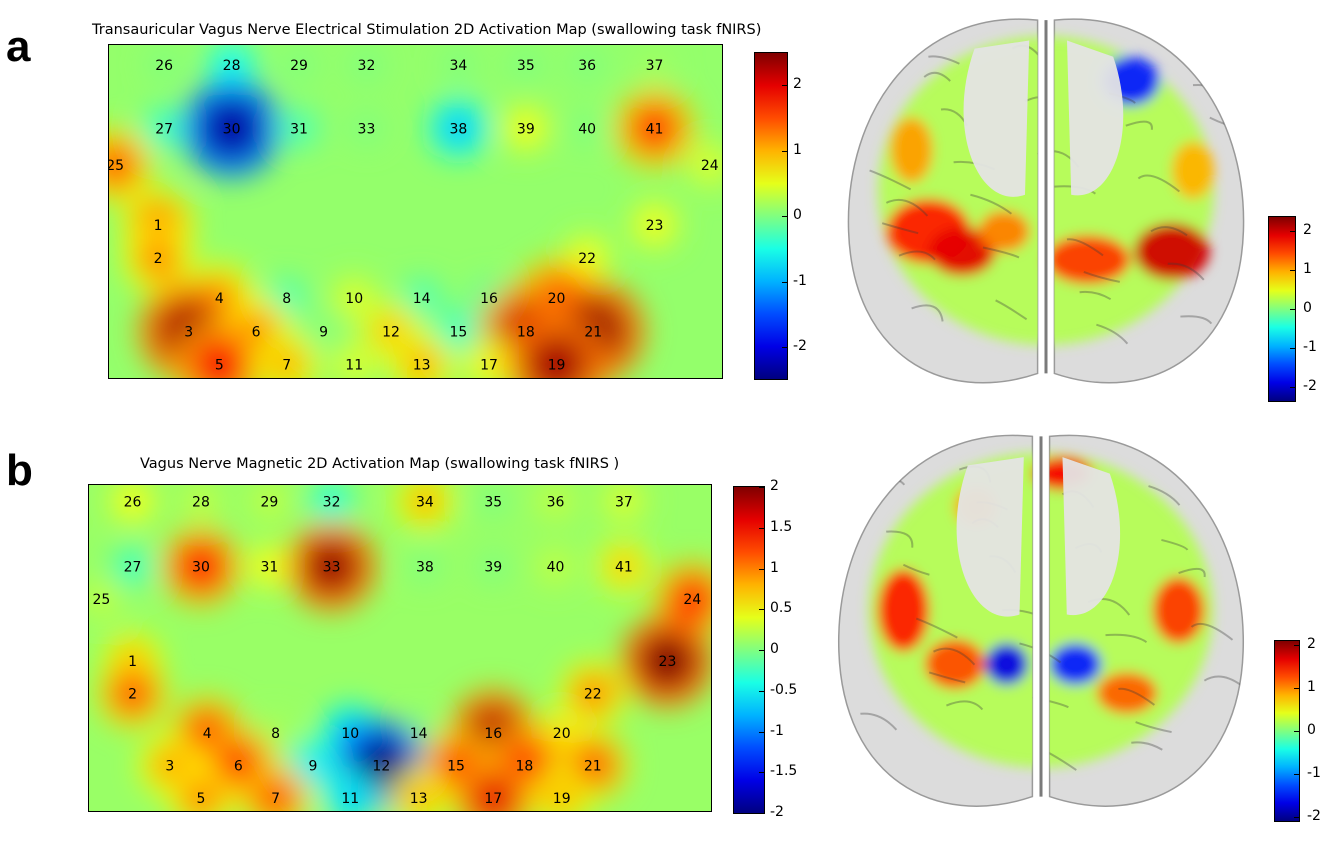  I want to click on panel-b-letter: b, so click(19, 470).